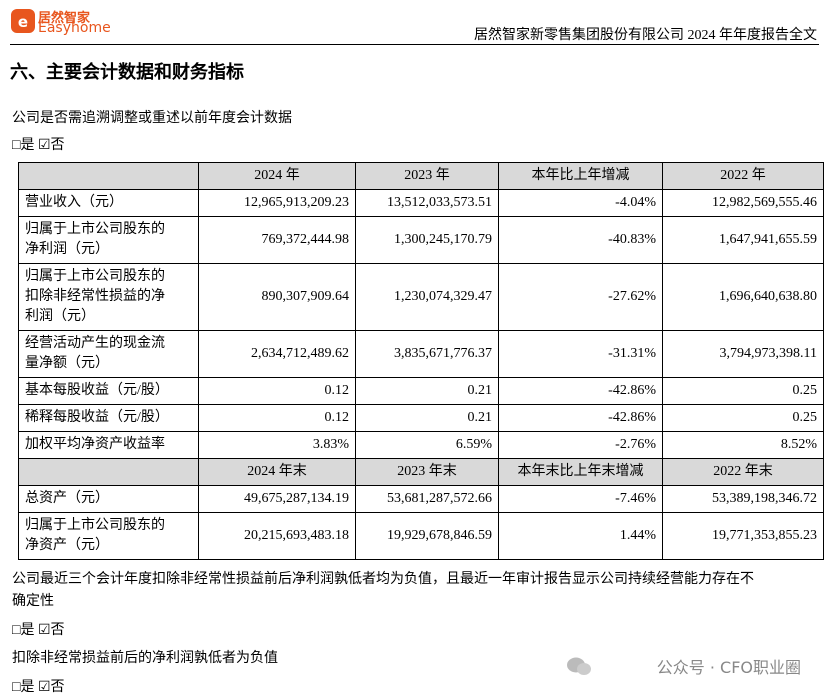 The height and width of the screenshot is (698, 829). What do you see at coordinates (580, 499) in the screenshot?
I see `value-cell: -7.46%` at bounding box center [580, 499].